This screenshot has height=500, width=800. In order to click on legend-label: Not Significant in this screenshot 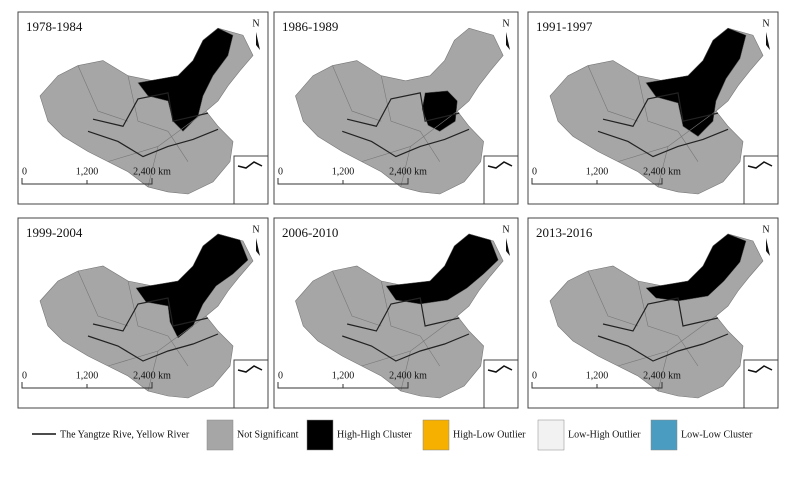, I will do `click(268, 434)`.